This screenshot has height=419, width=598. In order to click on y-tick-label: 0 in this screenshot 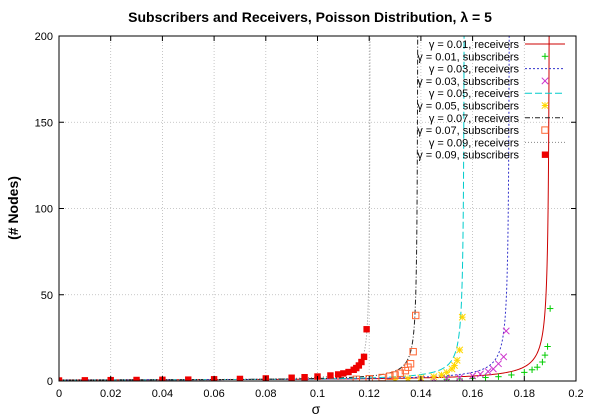, I will do `click(50, 382)`.